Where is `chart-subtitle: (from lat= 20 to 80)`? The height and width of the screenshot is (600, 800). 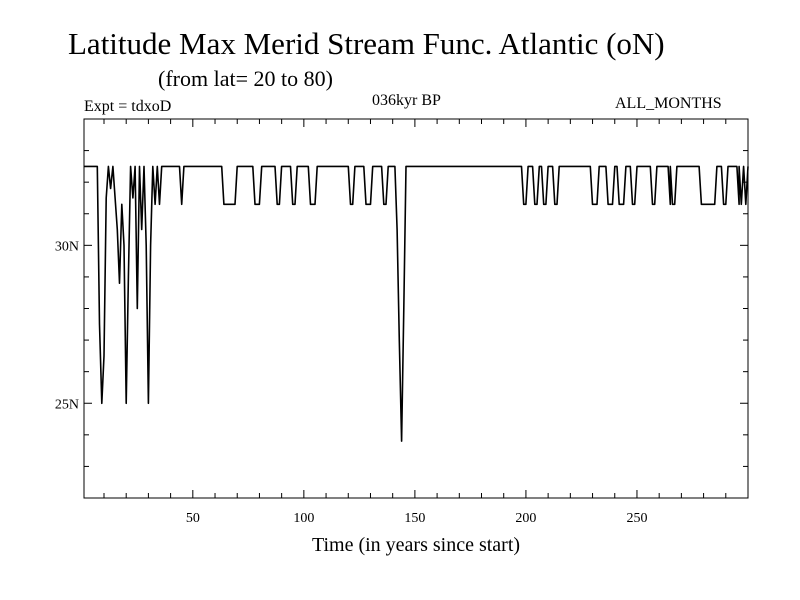 chart-subtitle: (from lat= 20 to 80) is located at coordinates (245, 78).